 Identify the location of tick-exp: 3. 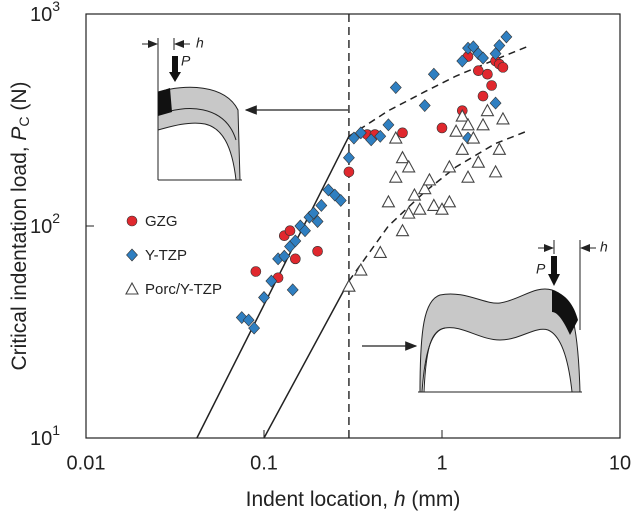
(56, 7).